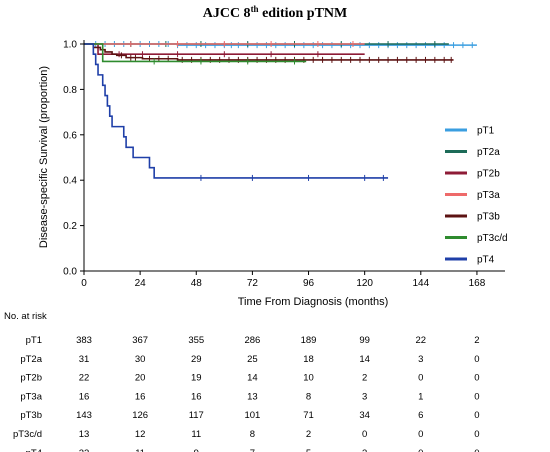 The width and height of the screenshot is (550, 452). Describe the element at coordinates (70, 90) in the screenshot. I see `y-tick-label: 0.8` at that location.